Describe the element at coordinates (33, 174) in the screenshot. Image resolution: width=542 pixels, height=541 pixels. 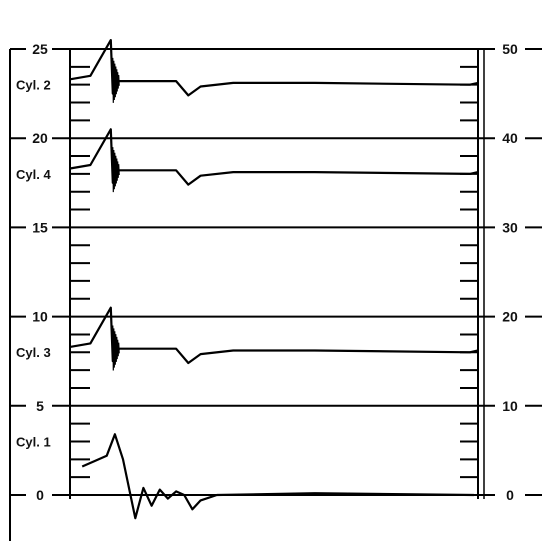
I see `band-label: Cyl. 4` at that location.